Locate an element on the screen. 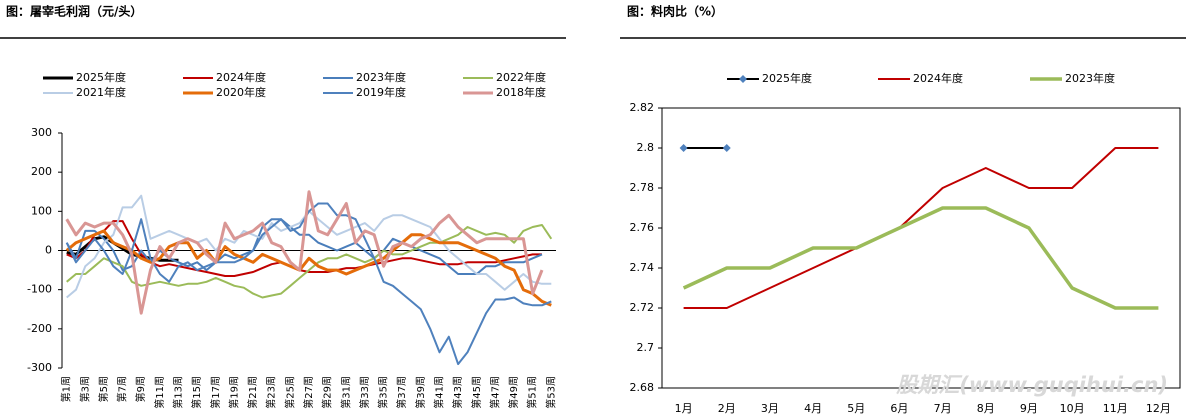 This screenshot has width=1192, height=420. x-tick-label: 5月 is located at coordinates (856, 408).